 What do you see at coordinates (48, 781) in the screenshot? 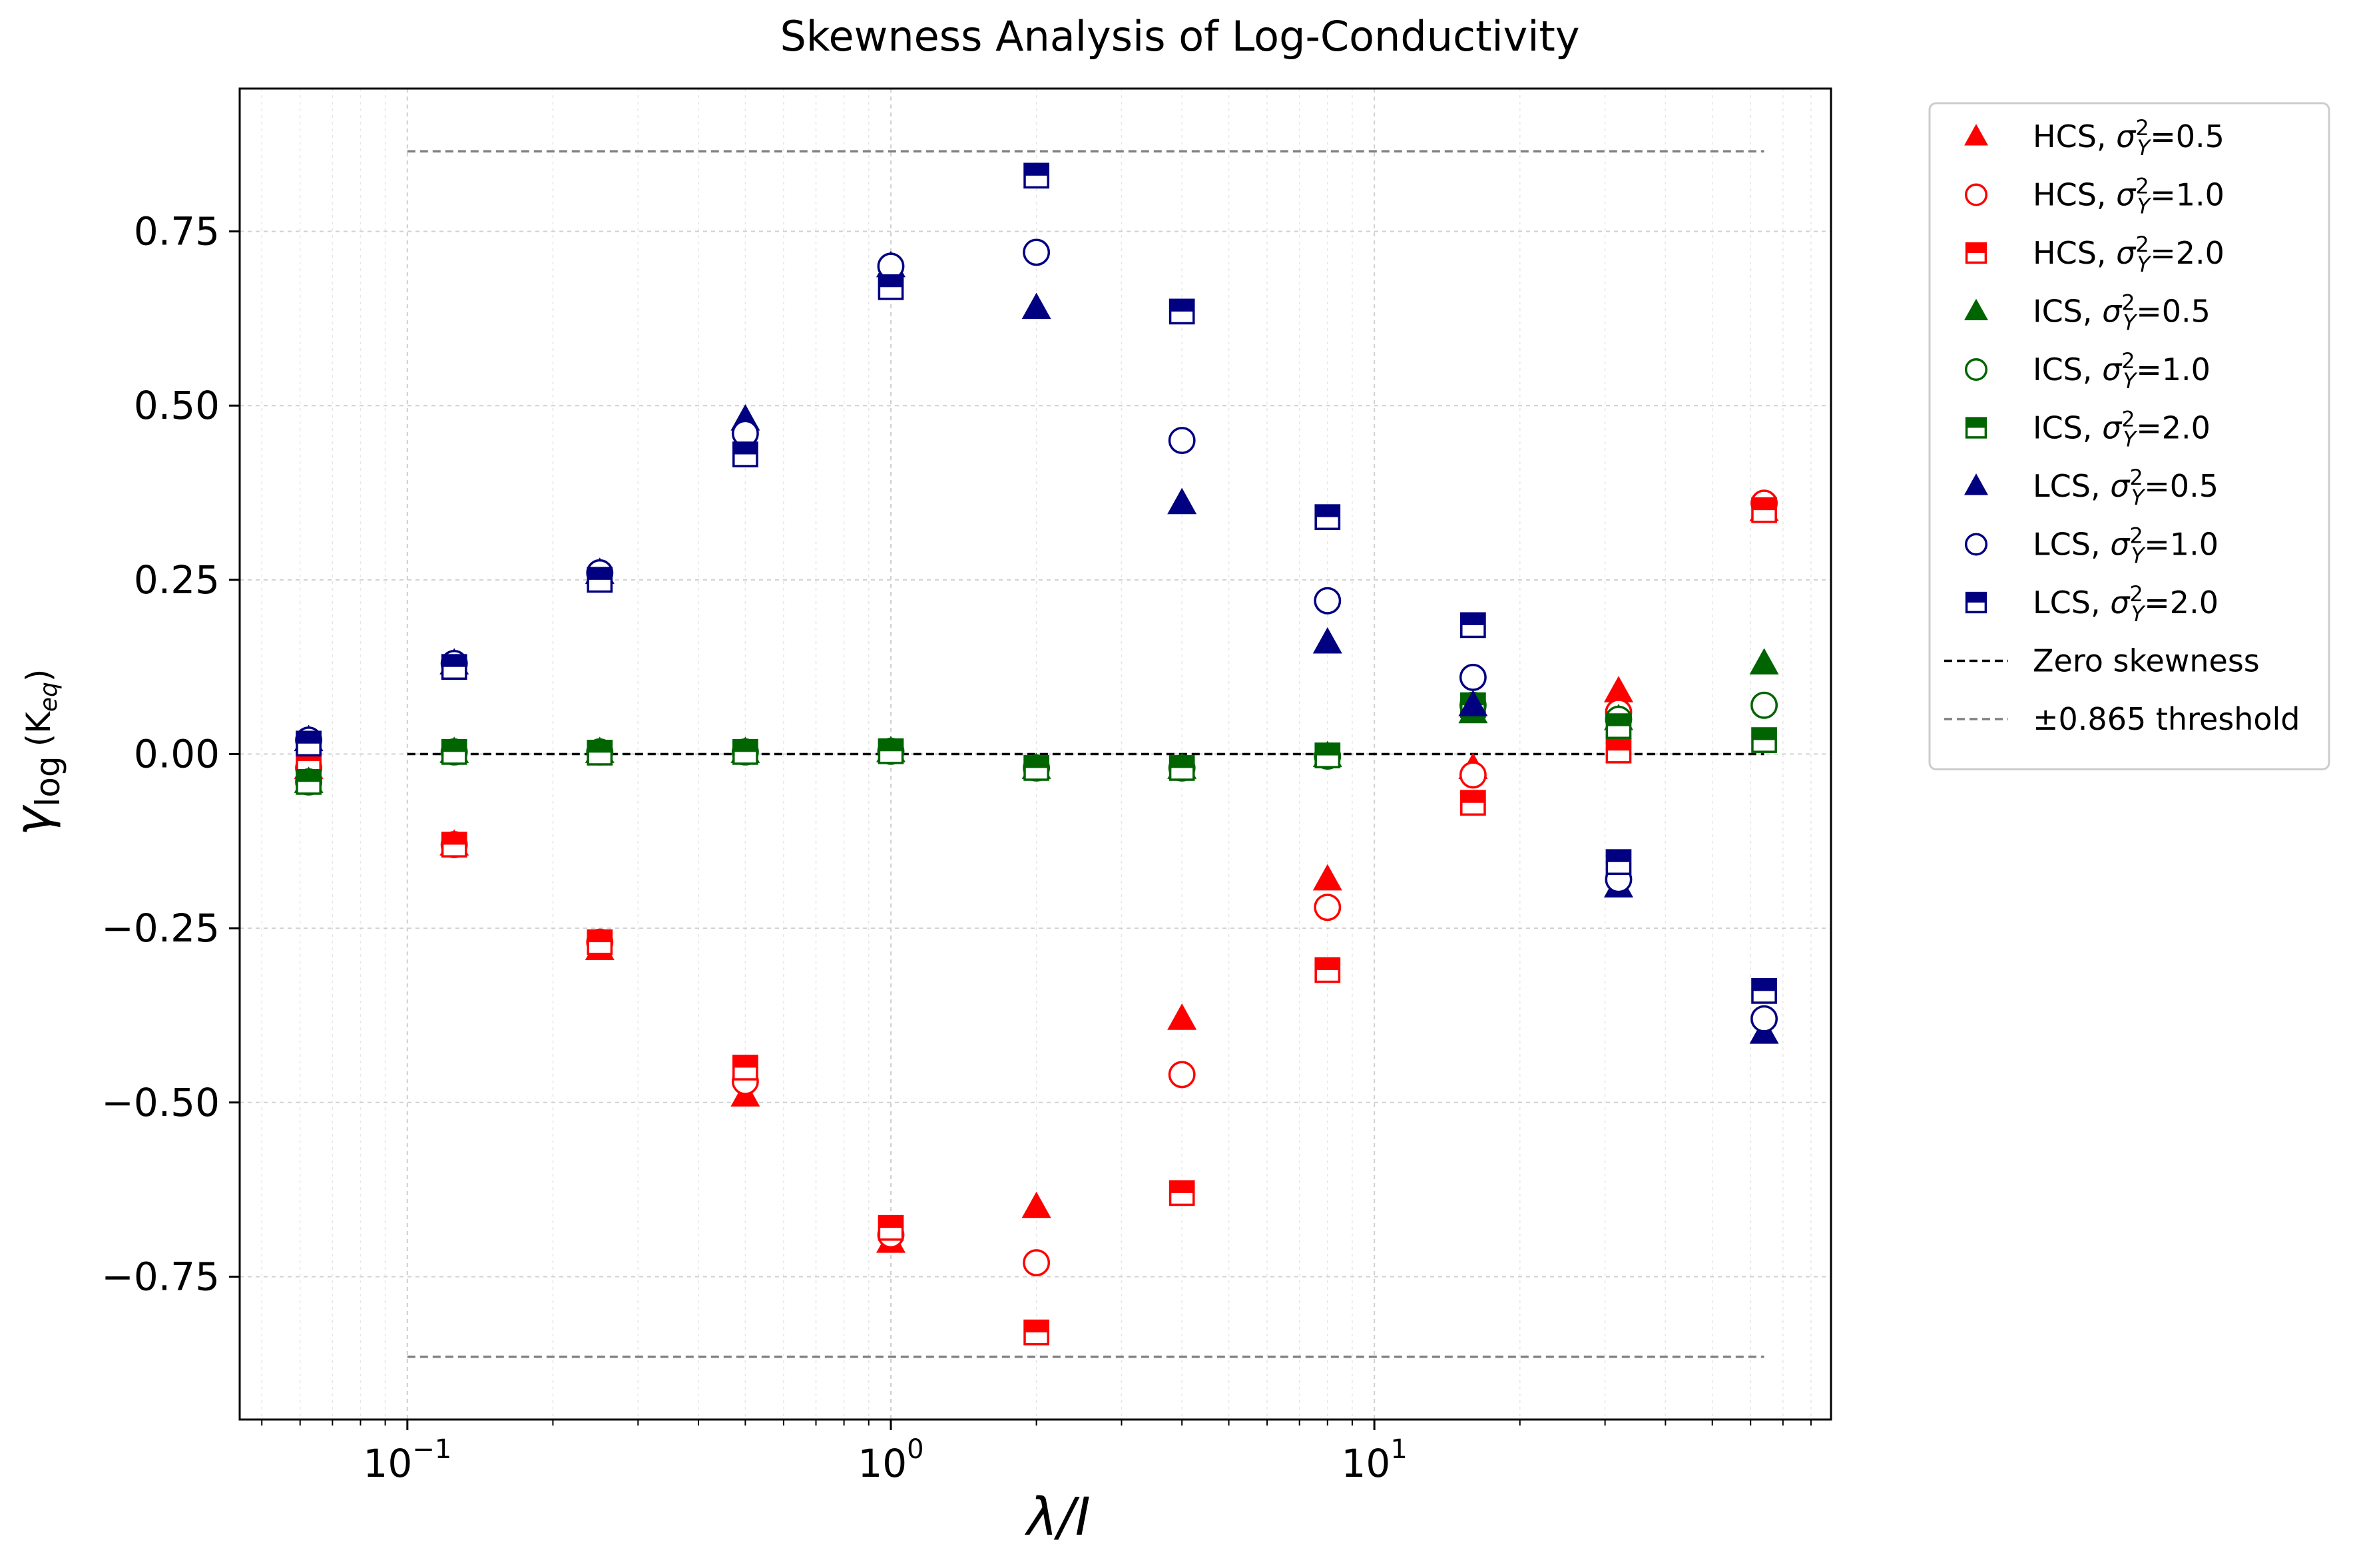
I see `y-axis-label-sub: log` at bounding box center [48, 781].